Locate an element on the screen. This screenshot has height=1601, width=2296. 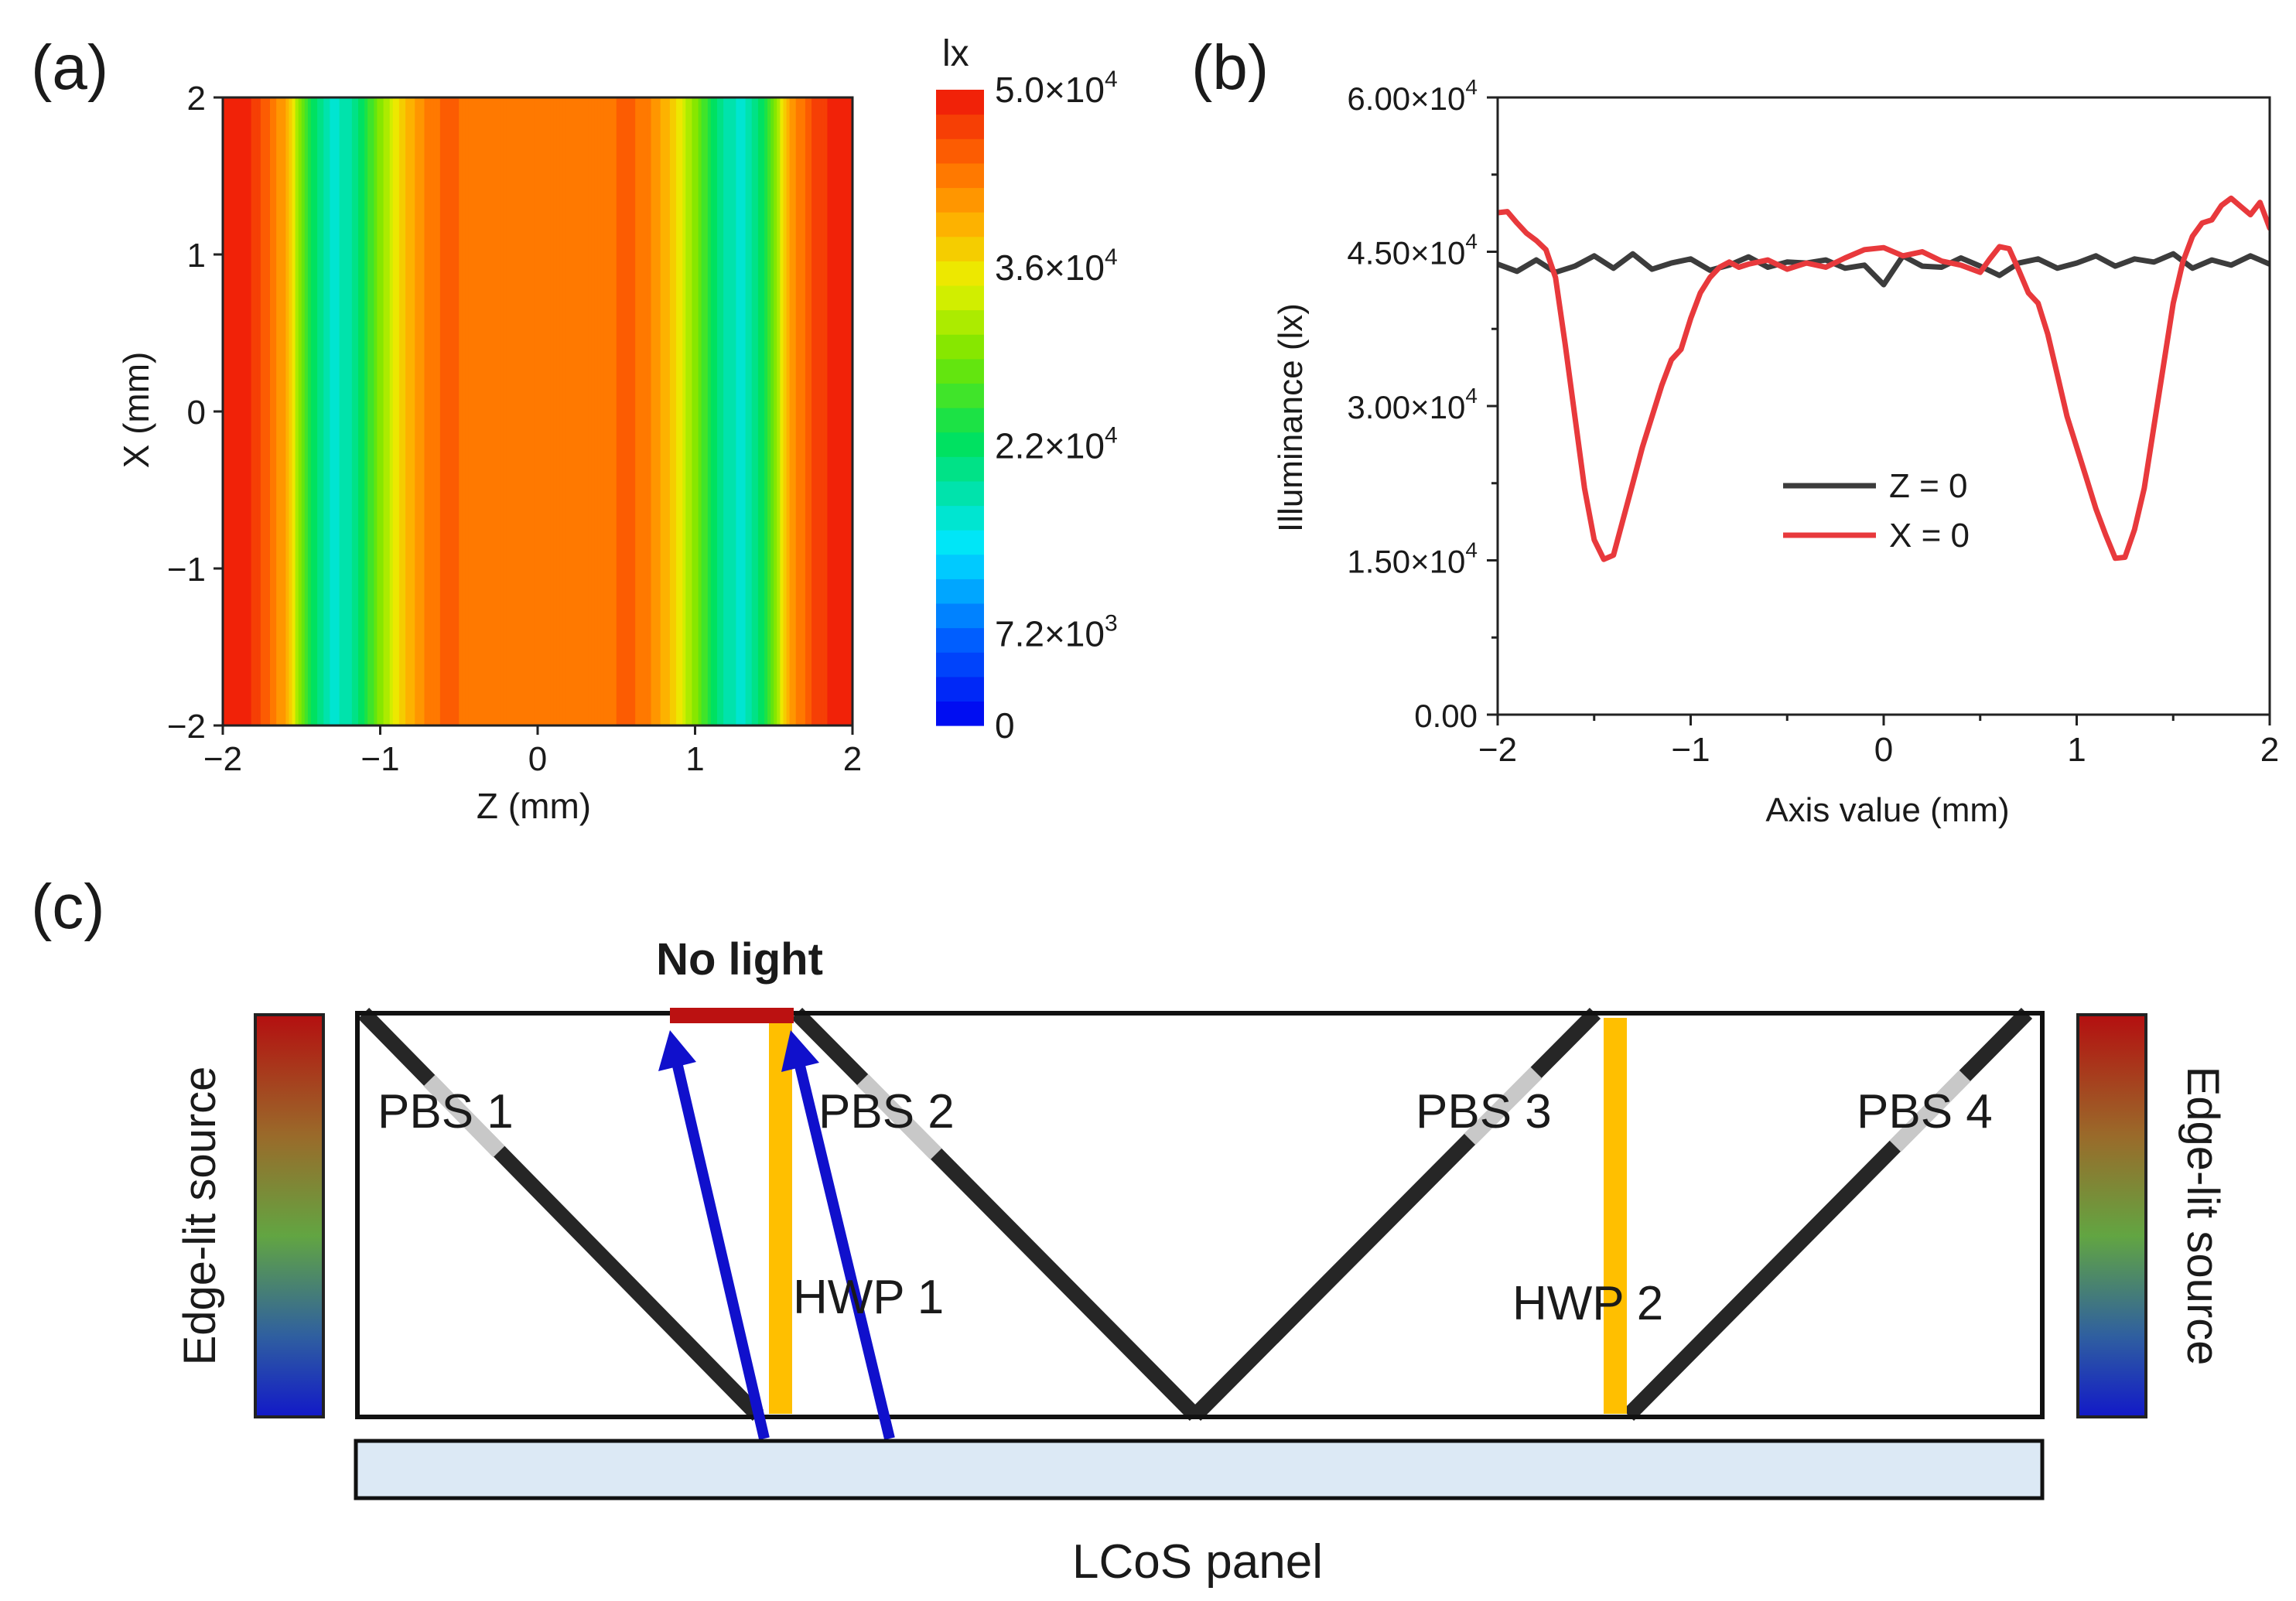
line-chart-y-tick-label: 0.00 is located at coordinates (1446, 716).